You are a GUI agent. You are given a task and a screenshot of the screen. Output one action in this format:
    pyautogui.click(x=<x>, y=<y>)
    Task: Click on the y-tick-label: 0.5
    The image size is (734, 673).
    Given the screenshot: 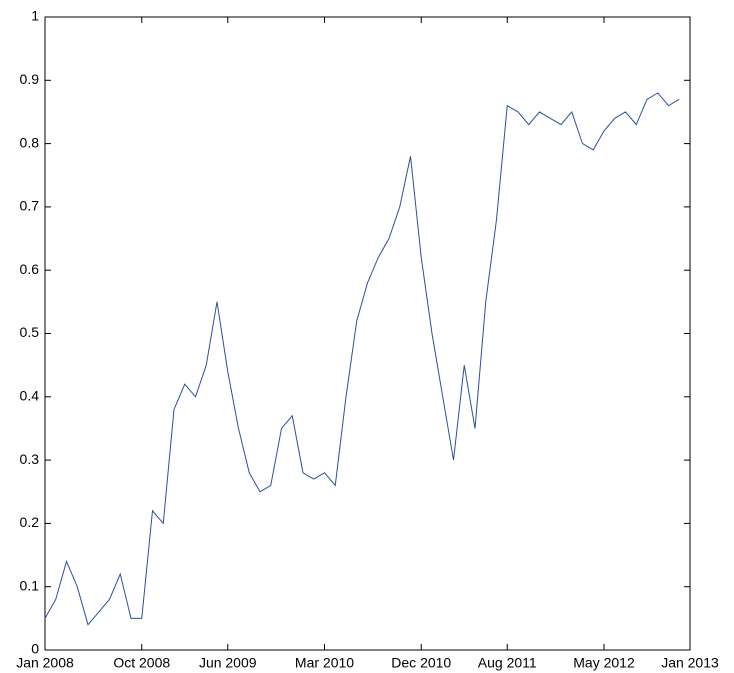 What is the action you would take?
    pyautogui.click(x=30, y=332)
    